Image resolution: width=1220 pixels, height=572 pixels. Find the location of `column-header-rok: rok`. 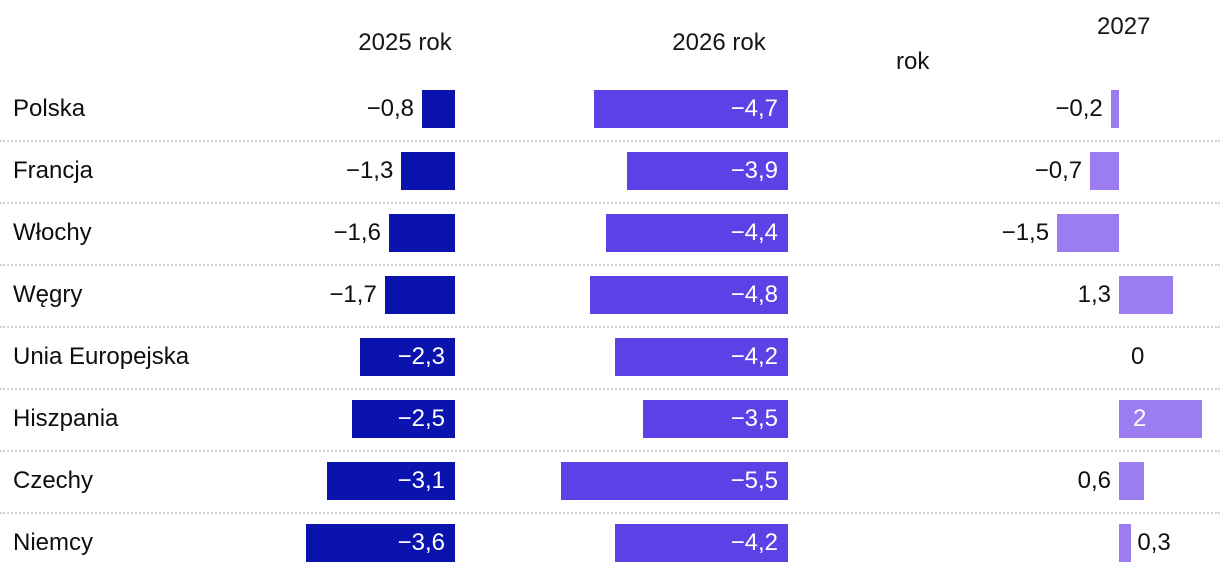

column-header-rok: rok is located at coordinates (913, 61).